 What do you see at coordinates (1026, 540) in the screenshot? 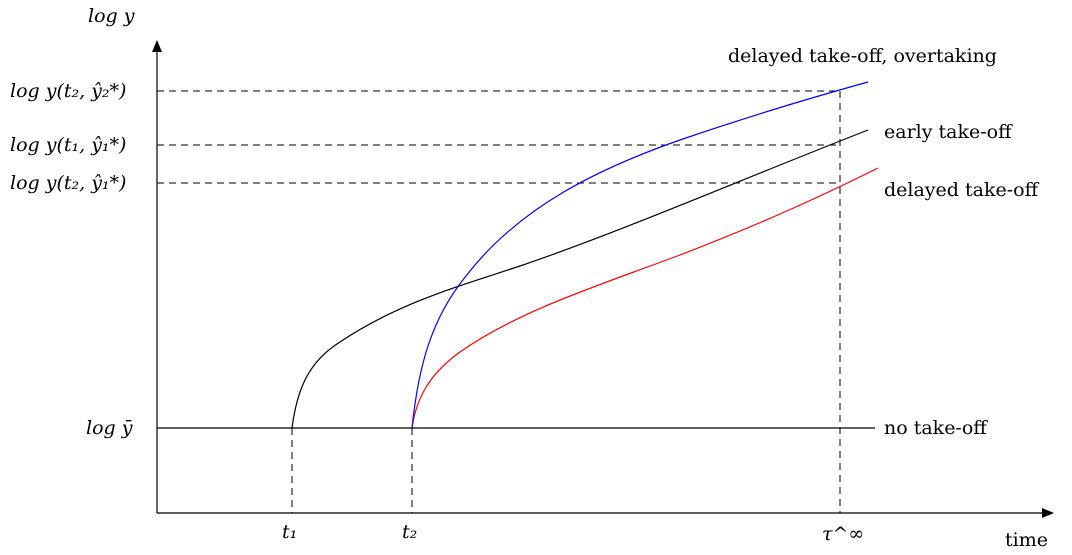
I see `x-axis-label: time` at bounding box center [1026, 540].